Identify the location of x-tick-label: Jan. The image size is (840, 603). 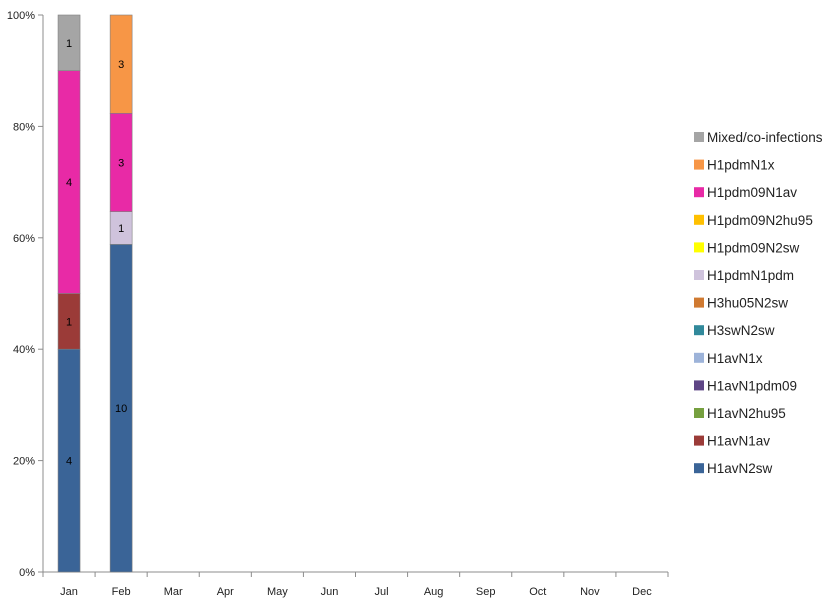
(69, 592).